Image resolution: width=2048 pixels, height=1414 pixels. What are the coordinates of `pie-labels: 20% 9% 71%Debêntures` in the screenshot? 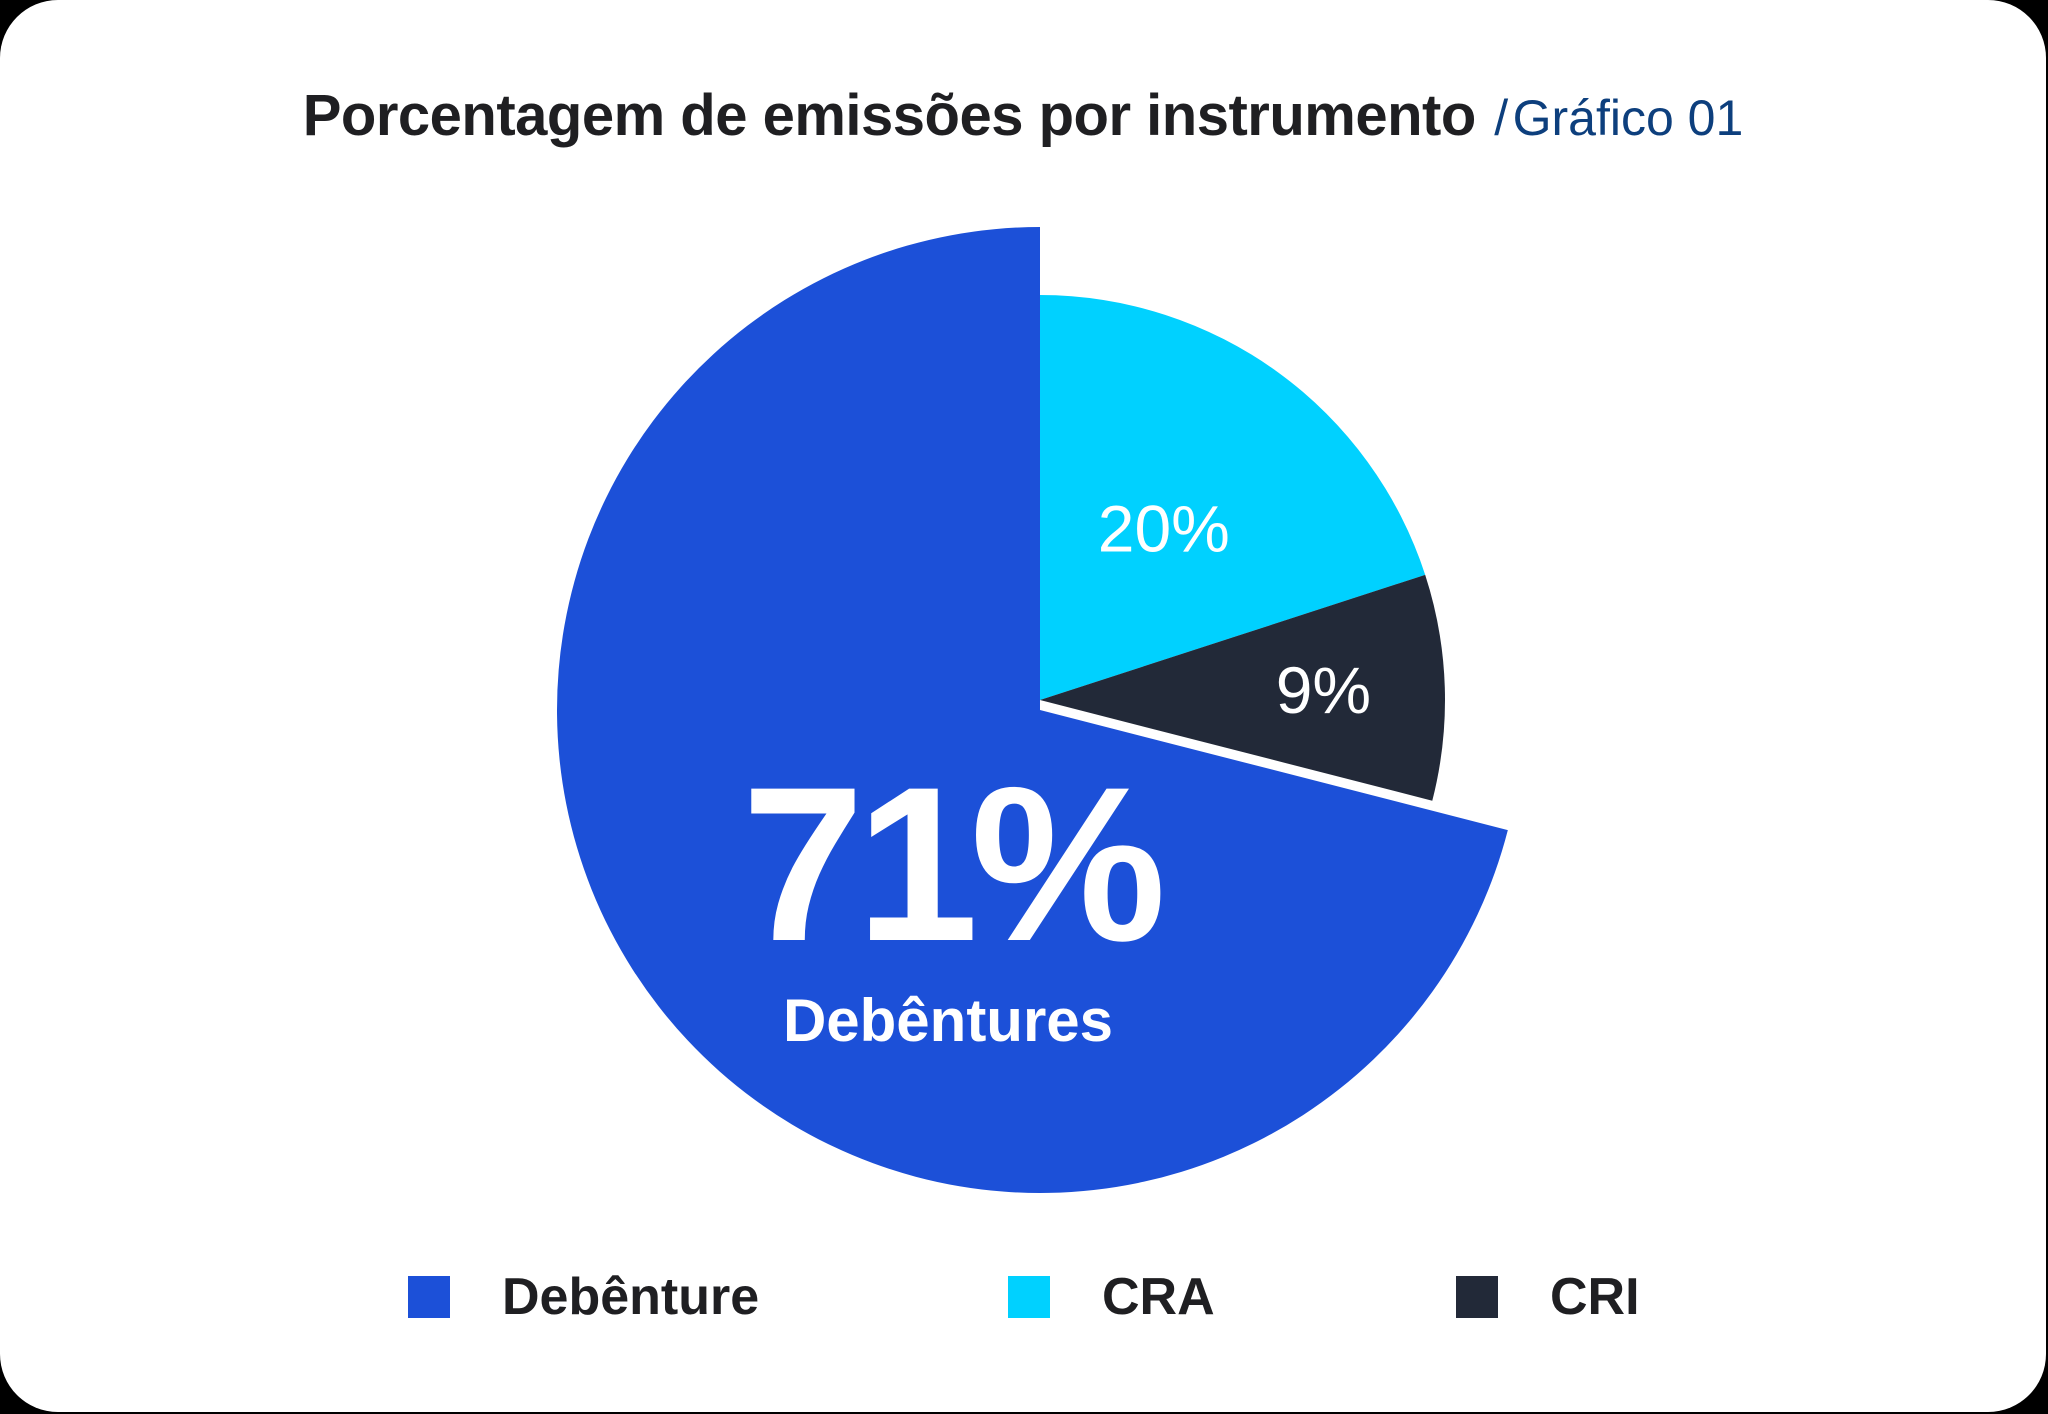 It's located at (1056, 773).